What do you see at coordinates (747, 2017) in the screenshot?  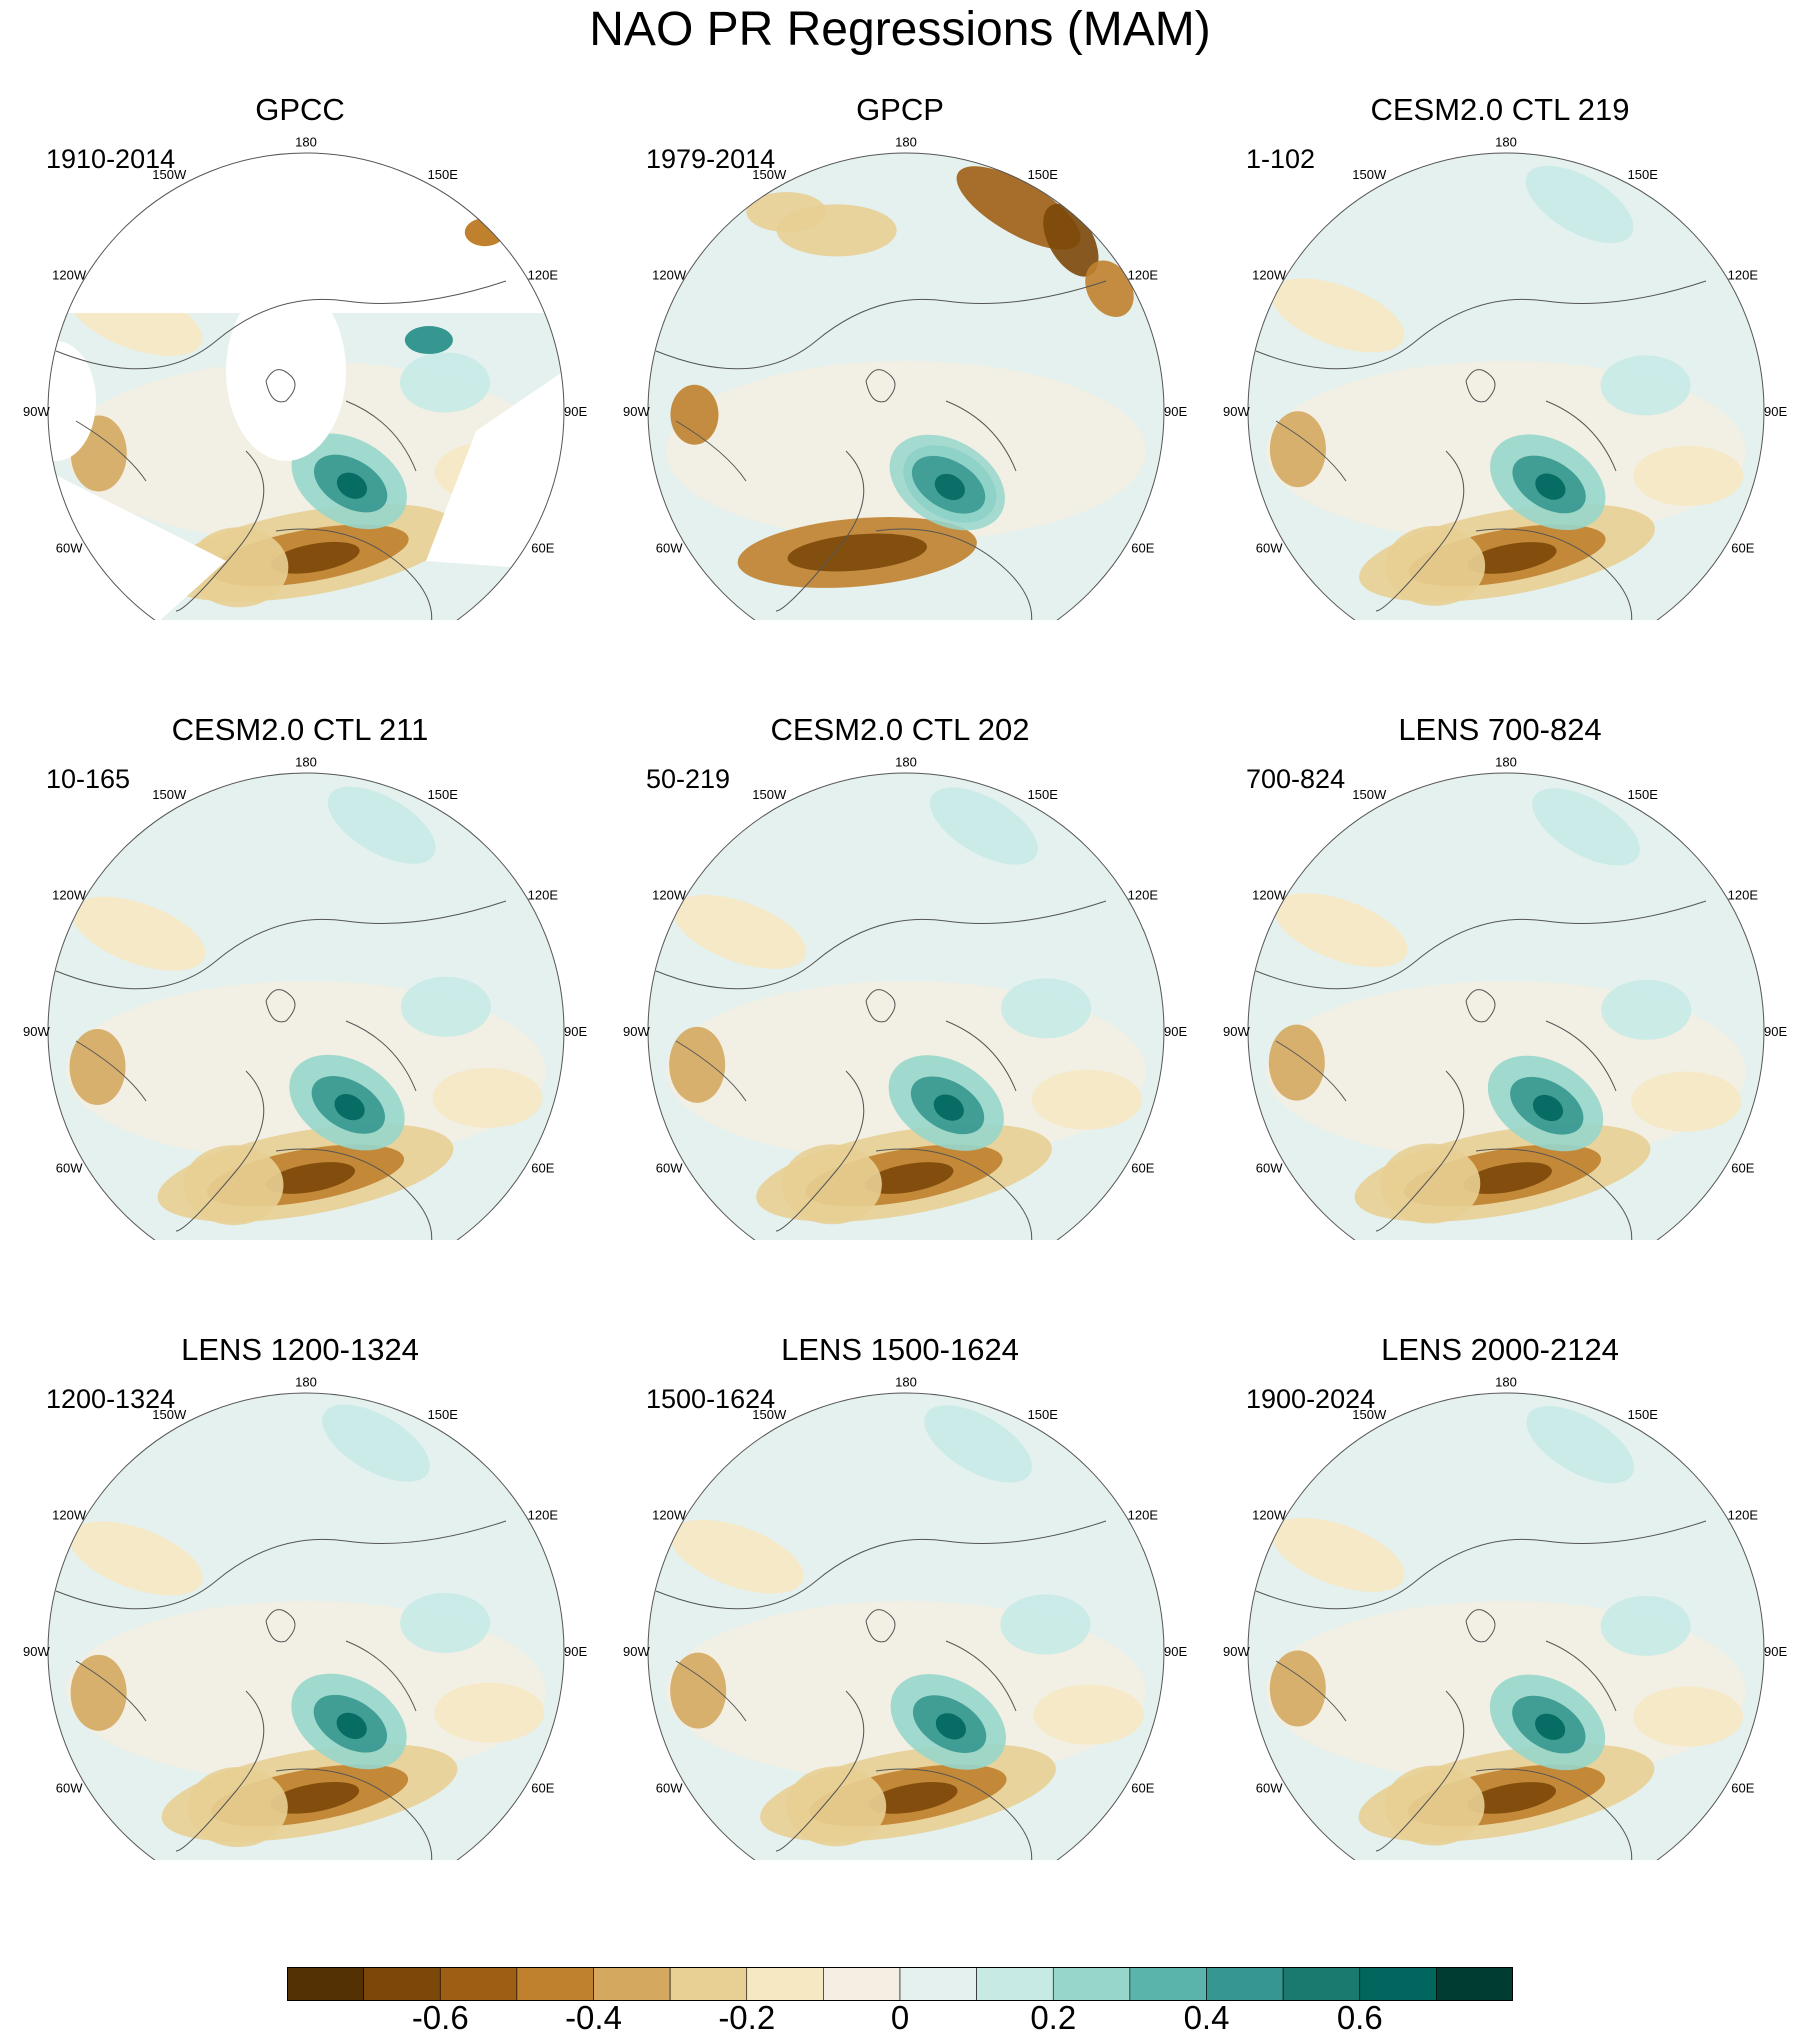 I see `colorbar-tick-label: -0.2` at bounding box center [747, 2017].